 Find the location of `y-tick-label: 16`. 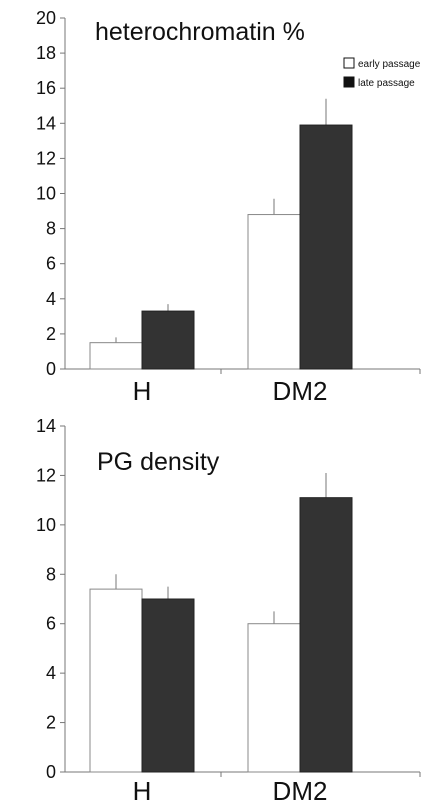

y-tick-label: 16 is located at coordinates (46, 88).